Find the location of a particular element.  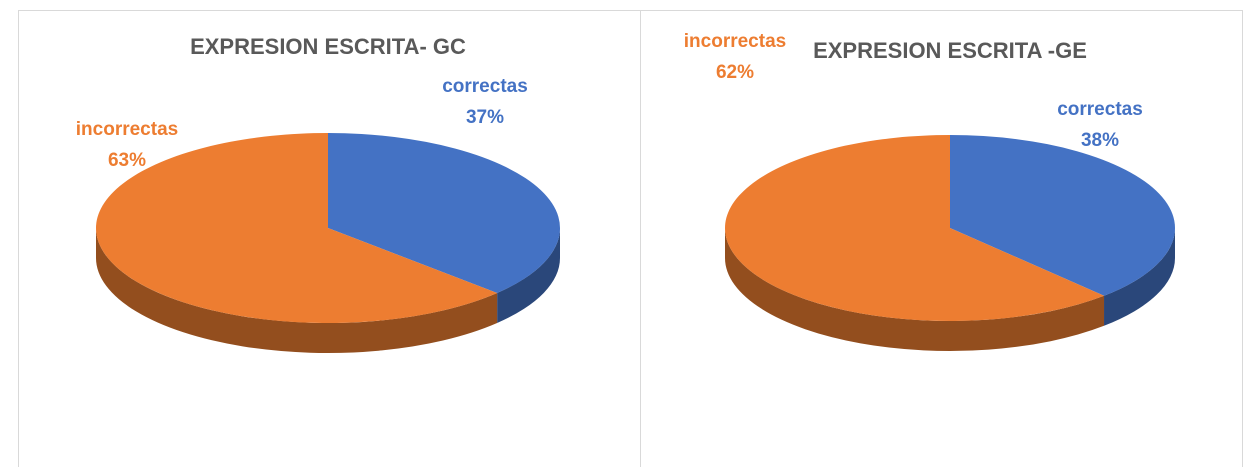

data-label-value: 62% is located at coordinates (735, 72).